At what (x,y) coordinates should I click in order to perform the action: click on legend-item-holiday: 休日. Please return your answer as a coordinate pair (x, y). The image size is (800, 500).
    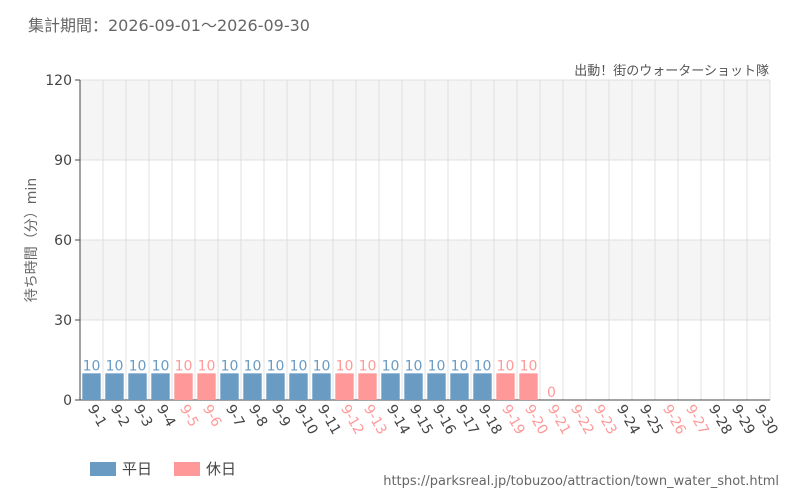
    Looking at the image, I should click on (205, 468).